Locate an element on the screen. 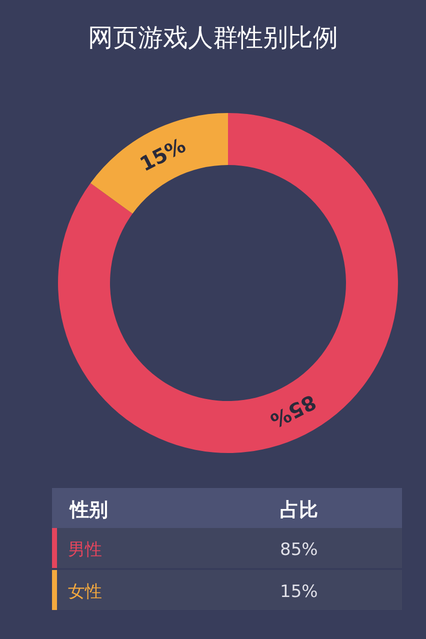  data-label: 85% is located at coordinates (293, 411).